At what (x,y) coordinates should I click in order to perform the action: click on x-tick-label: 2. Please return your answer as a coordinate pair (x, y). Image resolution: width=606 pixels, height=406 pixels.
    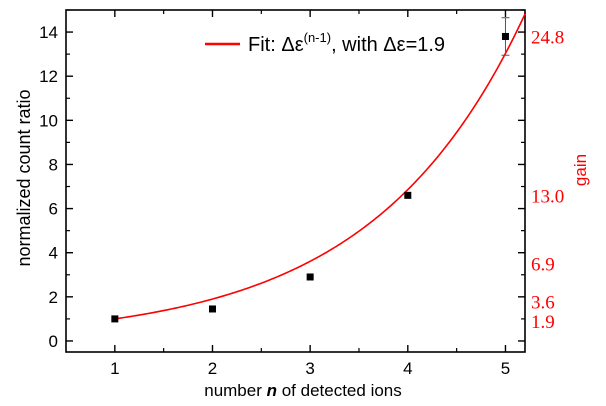
    Looking at the image, I should click on (212, 368).